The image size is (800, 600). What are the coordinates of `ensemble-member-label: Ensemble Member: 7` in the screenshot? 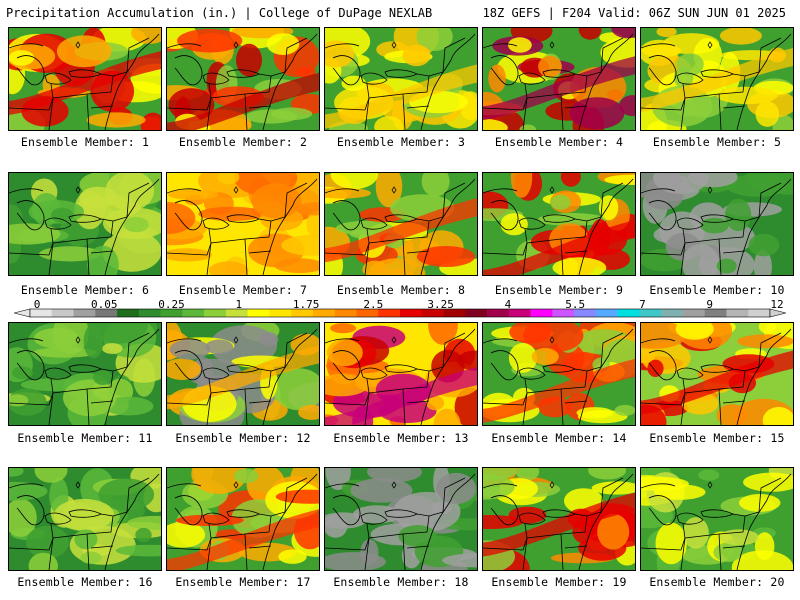 It's located at (243, 290).